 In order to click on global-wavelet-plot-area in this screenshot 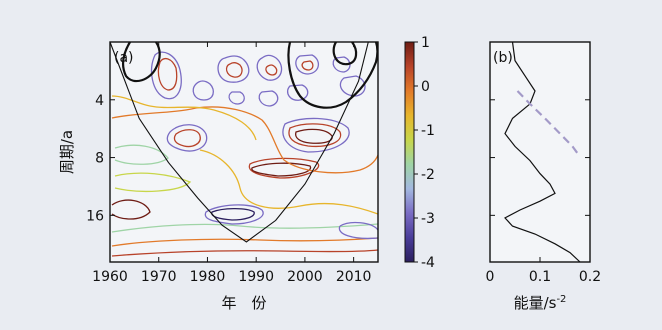, I will do `click(540, 152)`.